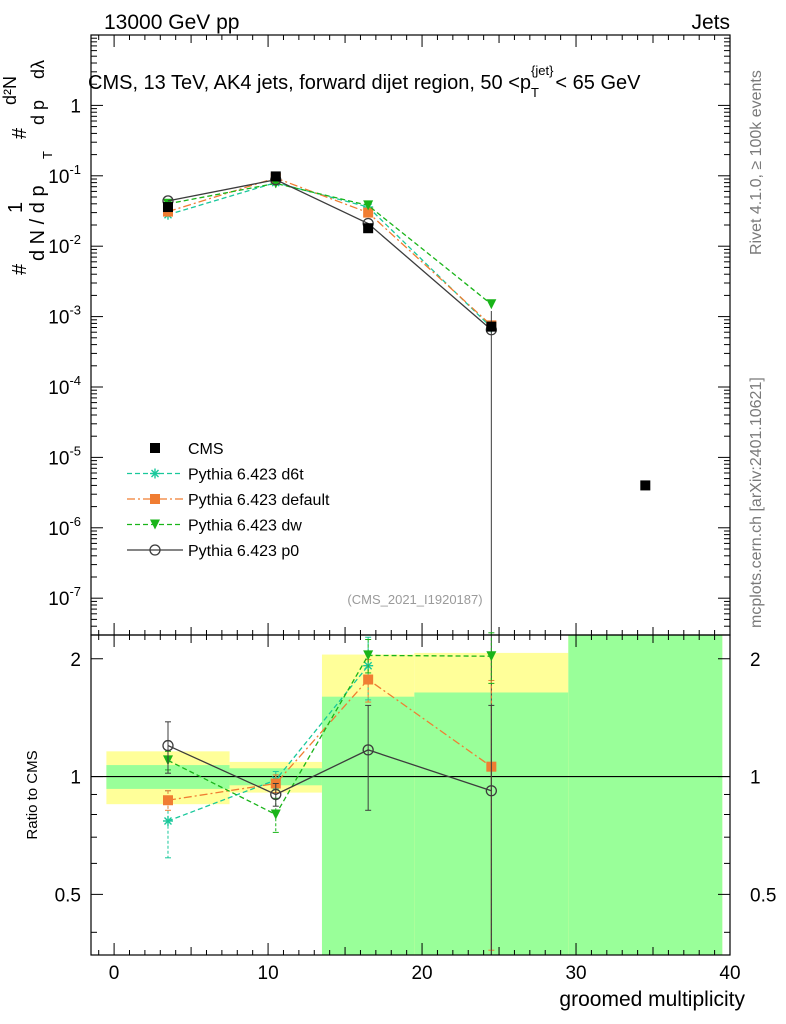 The height and width of the screenshot is (1024, 786). I want to click on y-tick-label: 1, so click(75, 106).